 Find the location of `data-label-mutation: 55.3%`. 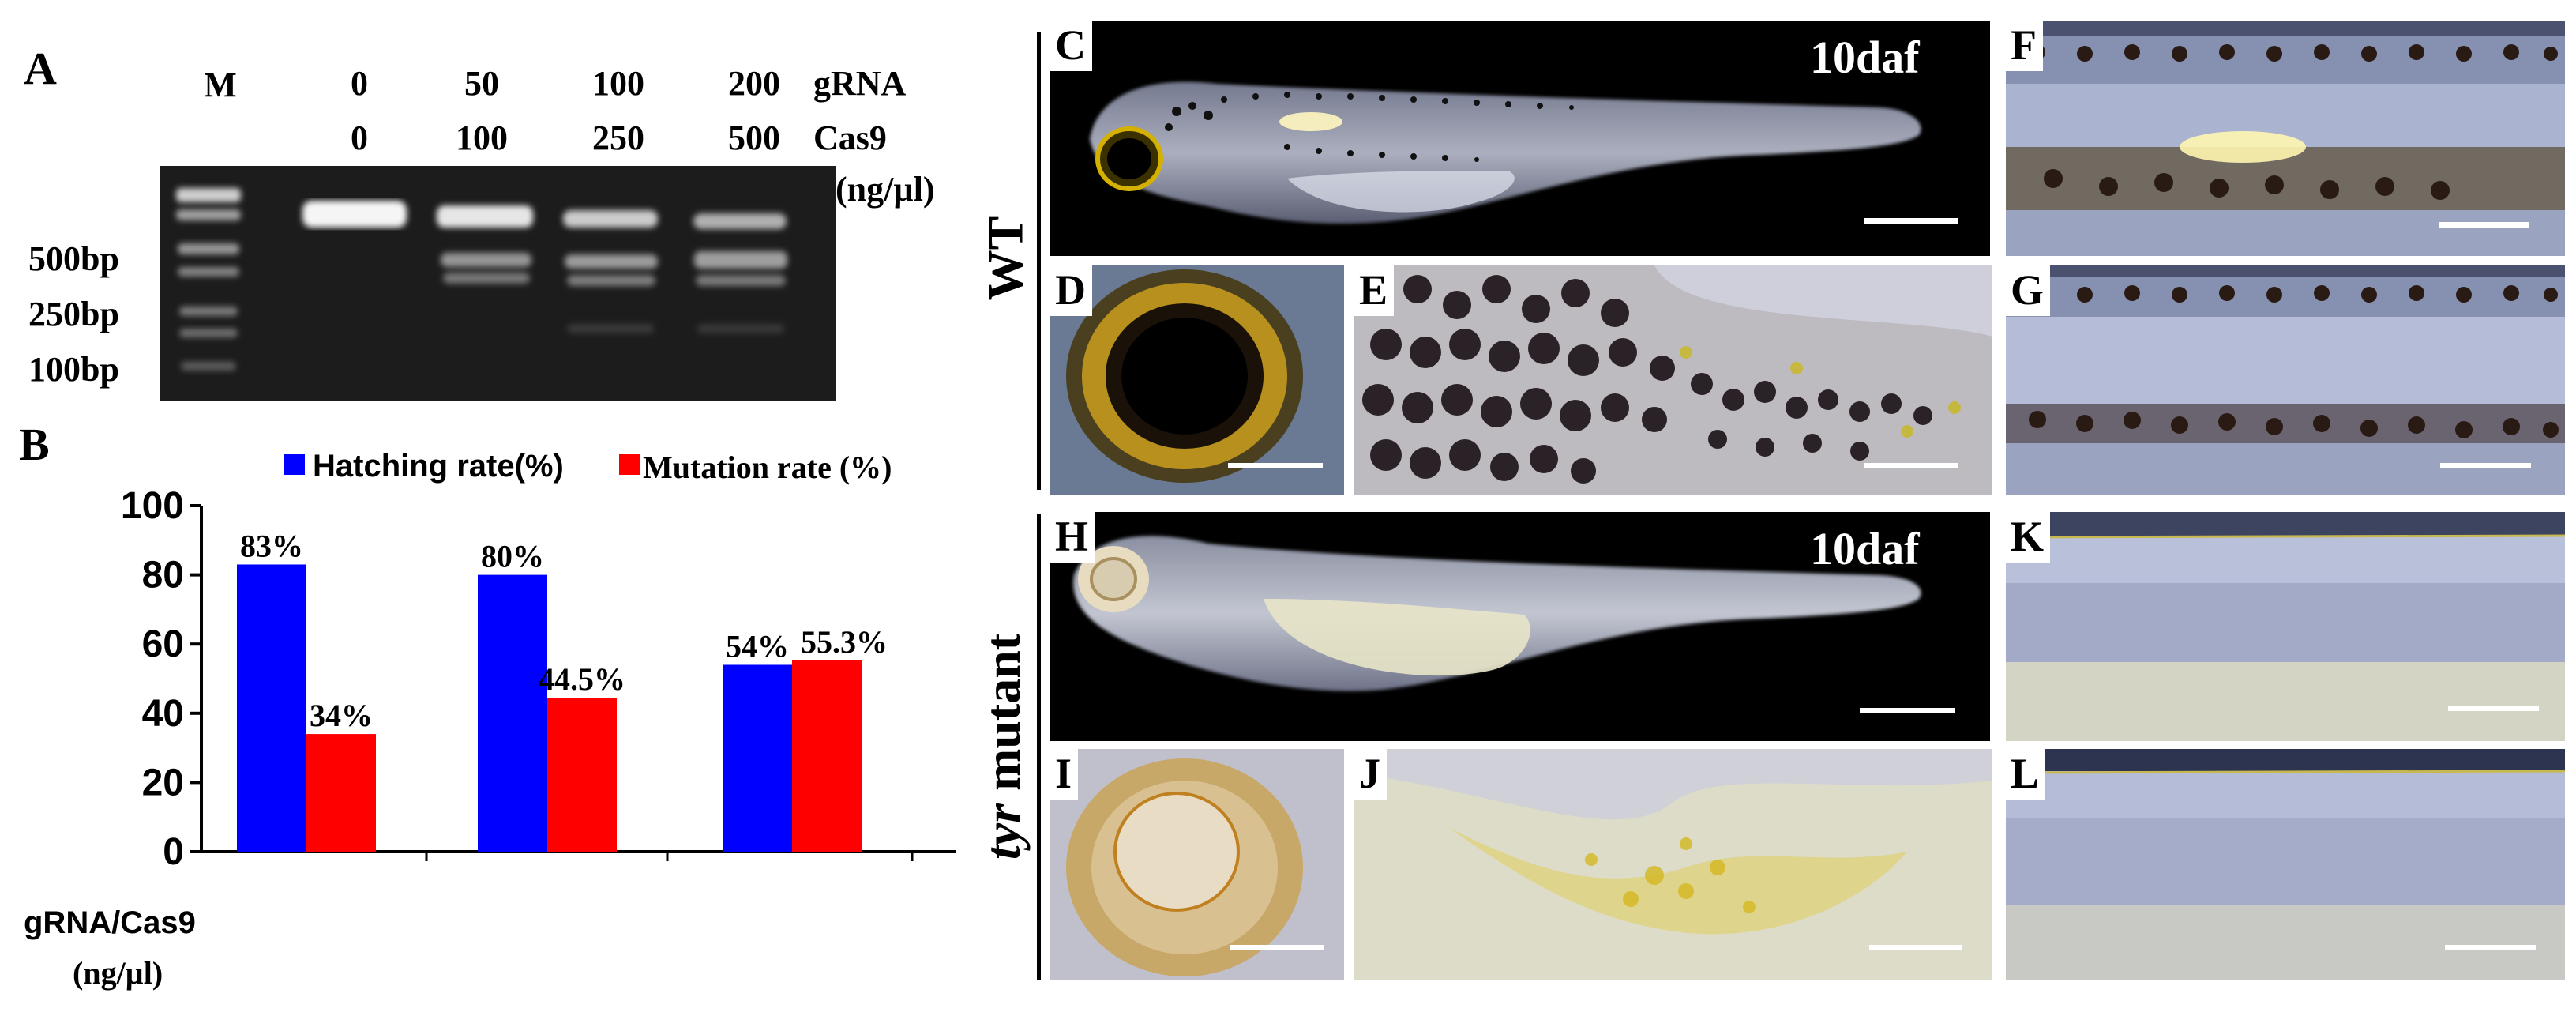

data-label-mutation: 55.3% is located at coordinates (844, 642).